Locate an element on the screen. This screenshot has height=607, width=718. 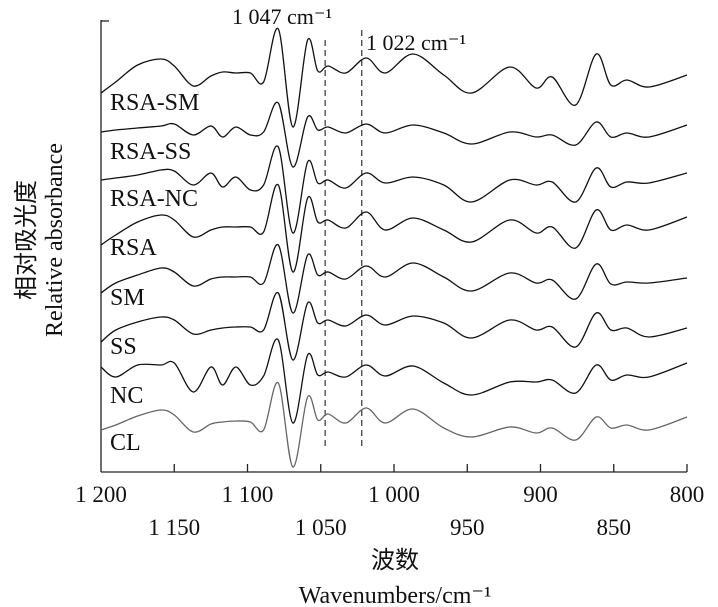
y-axis-title-cn: 相对吸光度 is located at coordinates (26, 240).